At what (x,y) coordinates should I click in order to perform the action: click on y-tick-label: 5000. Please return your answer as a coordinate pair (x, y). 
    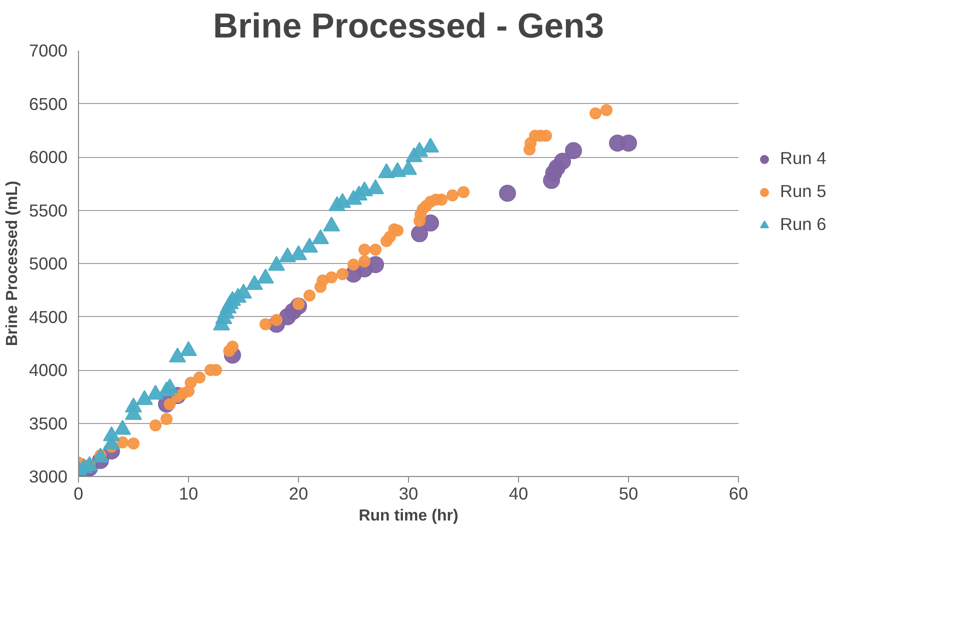
    Looking at the image, I should click on (48, 264).